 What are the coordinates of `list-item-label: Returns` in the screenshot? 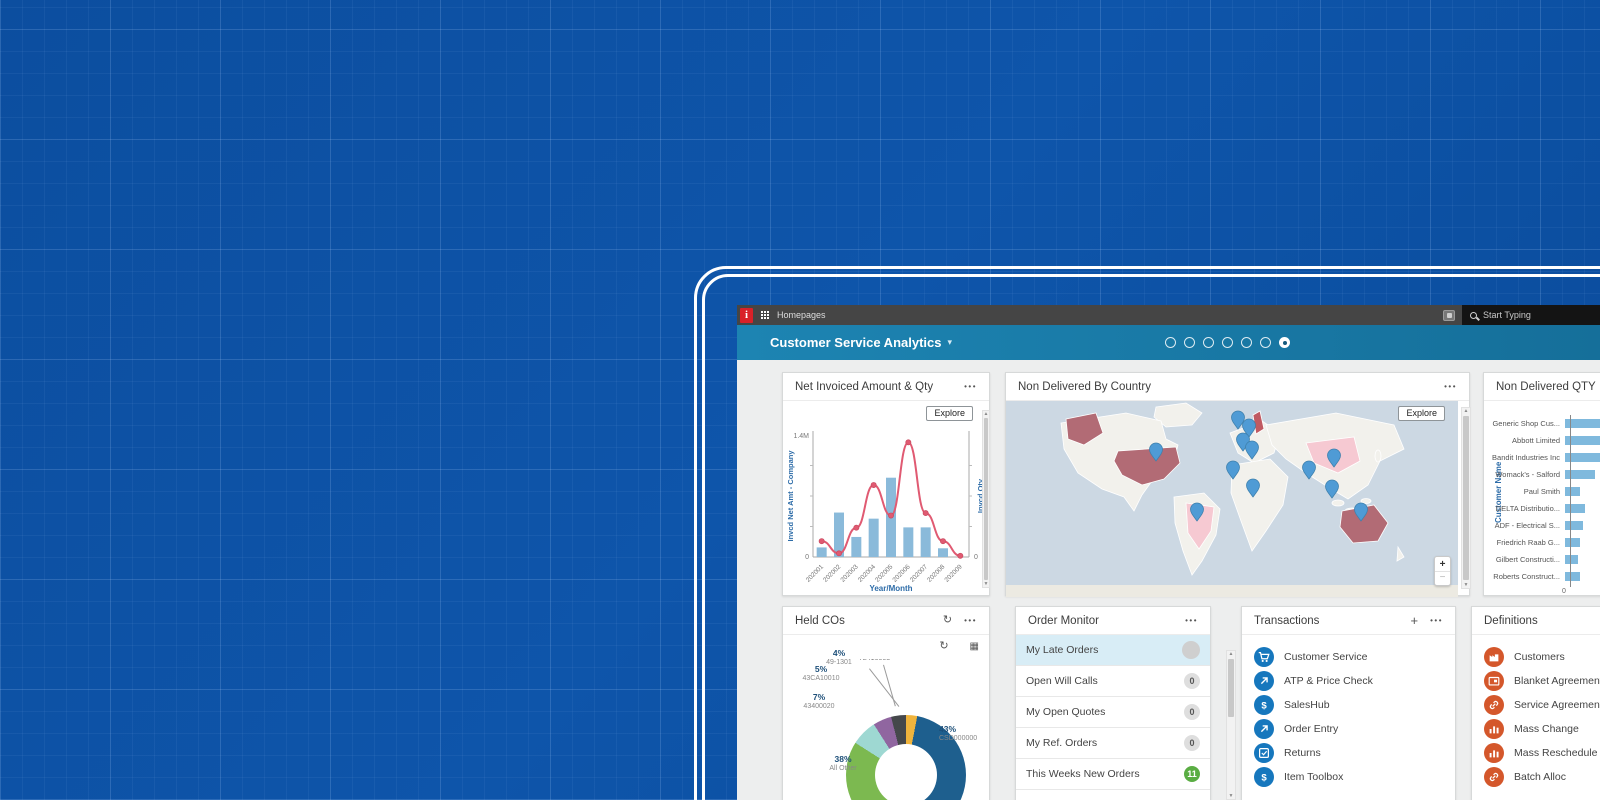 It's located at (1302, 753).